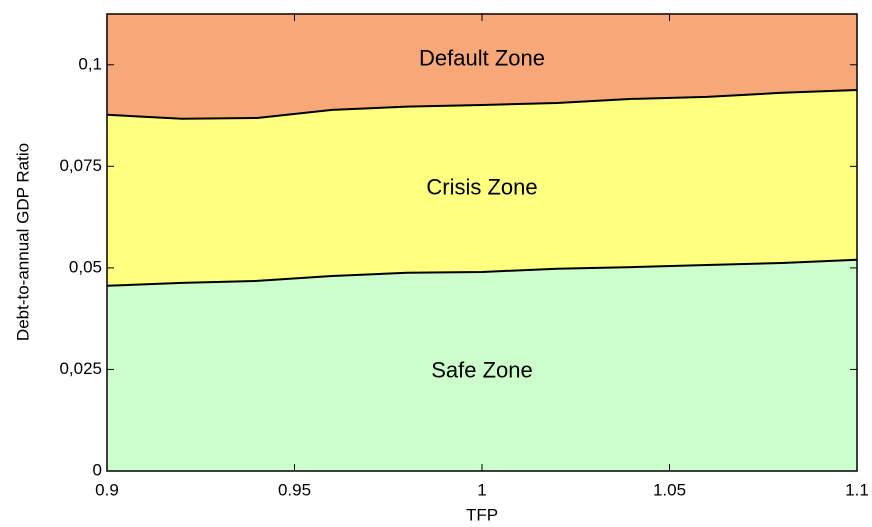  What do you see at coordinates (97, 469) in the screenshot?
I see `y-tick-label: 0` at bounding box center [97, 469].